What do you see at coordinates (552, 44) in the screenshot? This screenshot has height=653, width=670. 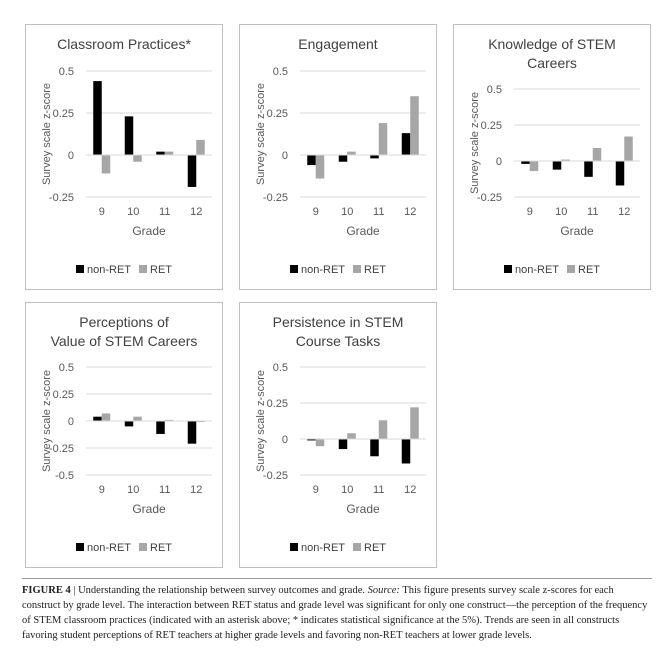 I see `chart-title-line: Knowledge of STEM` at bounding box center [552, 44].